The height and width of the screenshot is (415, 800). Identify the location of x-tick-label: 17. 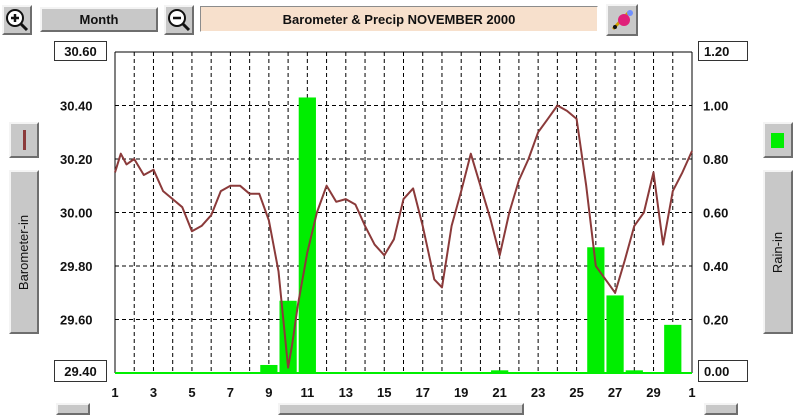
(422, 392).